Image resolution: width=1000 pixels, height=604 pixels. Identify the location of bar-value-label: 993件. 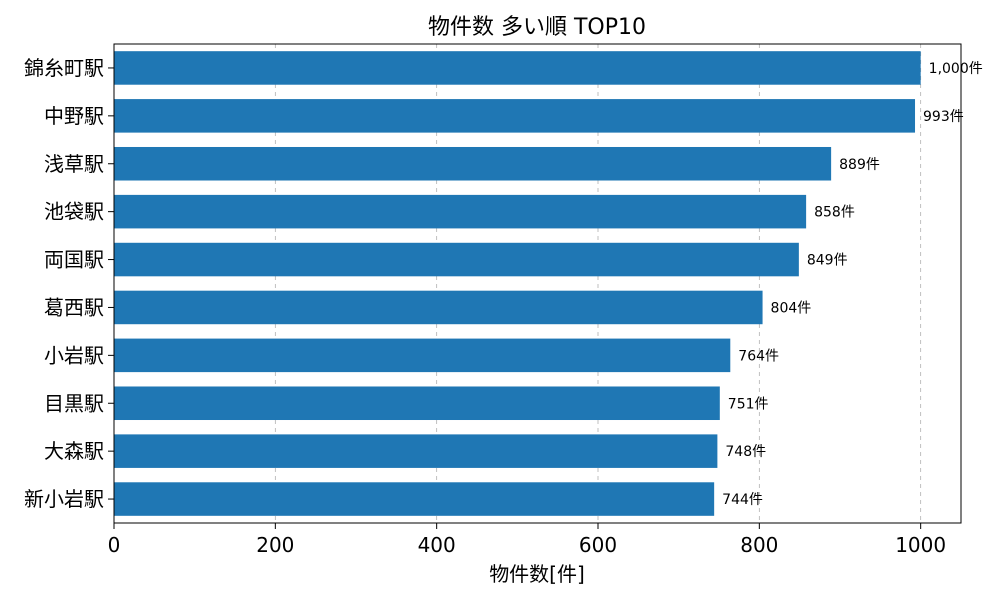
(943, 117).